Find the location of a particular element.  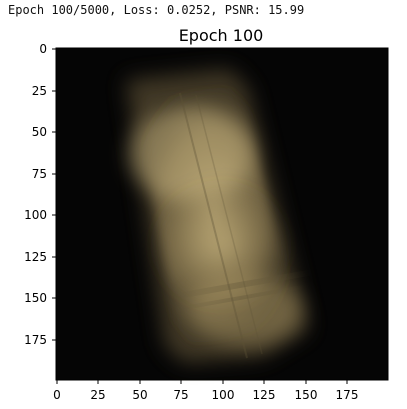

y-tick-175: 175 is located at coordinates (40, 340).